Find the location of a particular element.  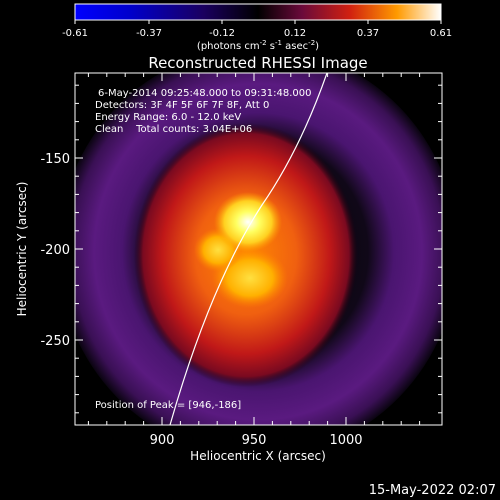

info-detectors: Detectors: 3F 4F 5F 6F 7F 8F, Att 0 is located at coordinates (182, 105).